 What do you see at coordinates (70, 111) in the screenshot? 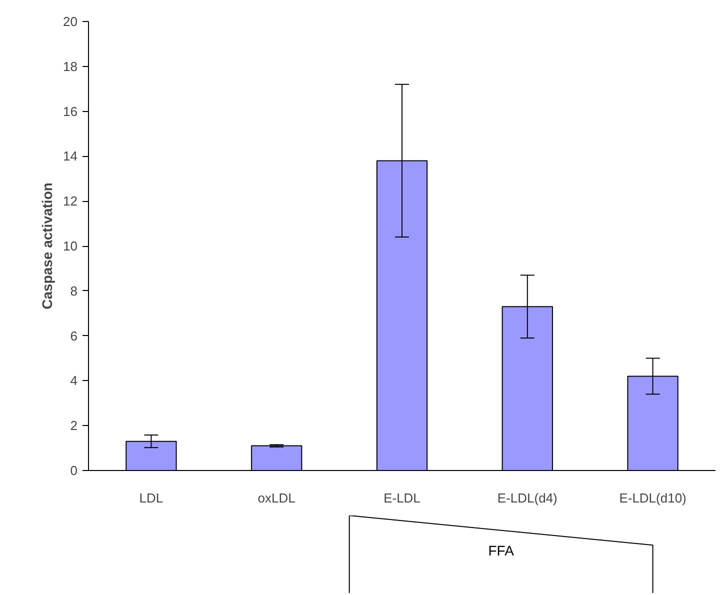
I see `y-tick-label: 16` at bounding box center [70, 111].